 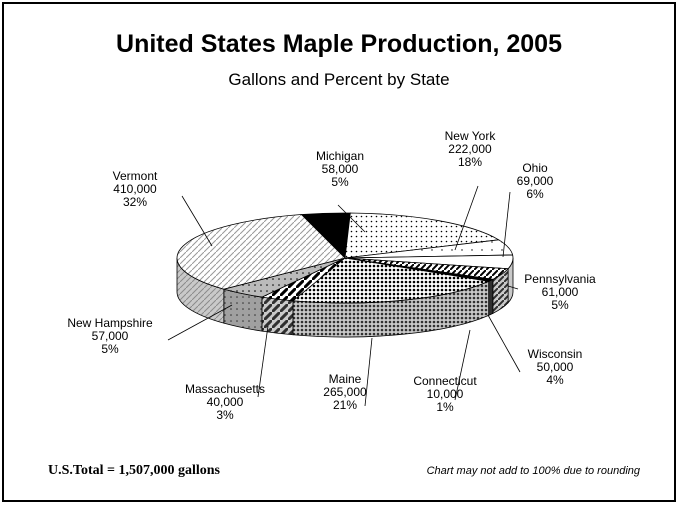 I want to click on slice-label-line: 222,000, so click(x=470, y=149).